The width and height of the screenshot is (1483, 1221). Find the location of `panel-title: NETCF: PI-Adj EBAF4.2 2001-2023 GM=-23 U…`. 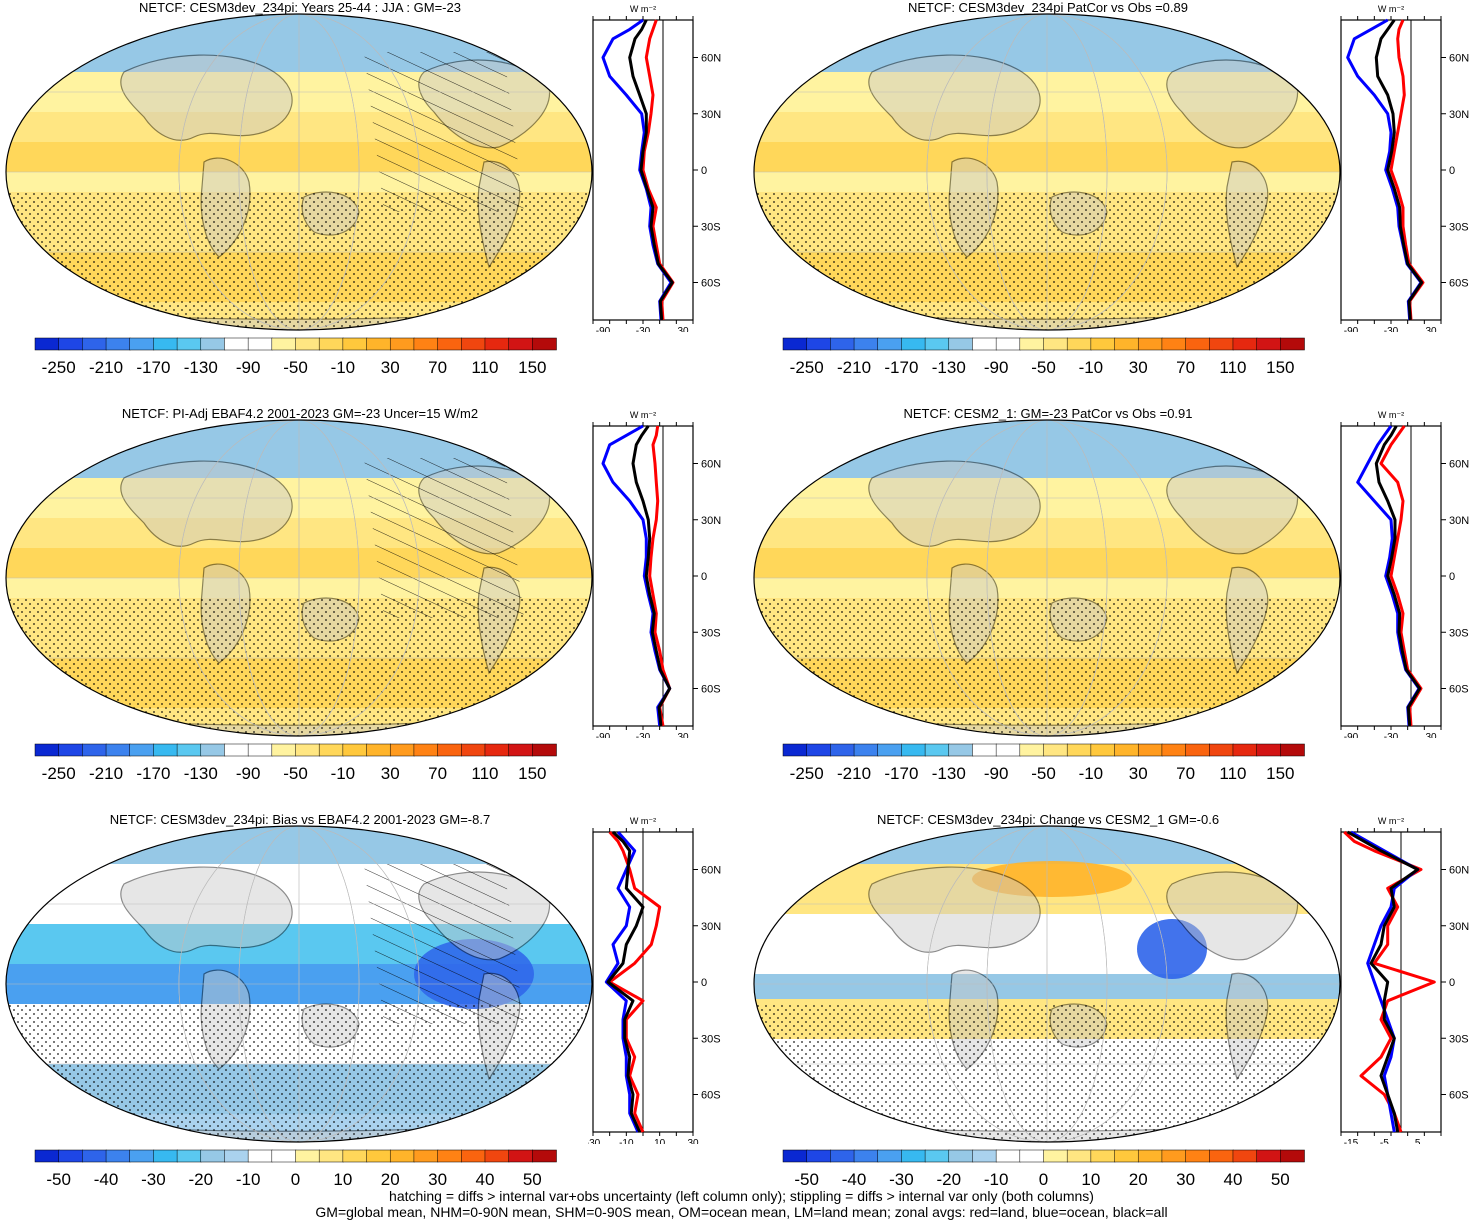

panel-title: NETCF: PI-Adj EBAF4.2 2001-2023 GM=-23 U… is located at coordinates (300, 413).